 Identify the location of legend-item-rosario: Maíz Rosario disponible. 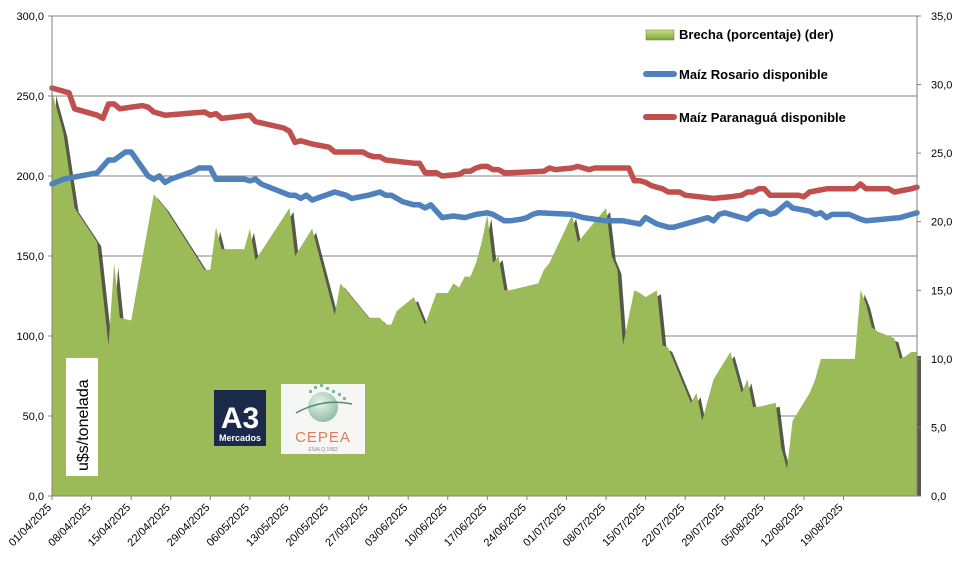
(735, 74).